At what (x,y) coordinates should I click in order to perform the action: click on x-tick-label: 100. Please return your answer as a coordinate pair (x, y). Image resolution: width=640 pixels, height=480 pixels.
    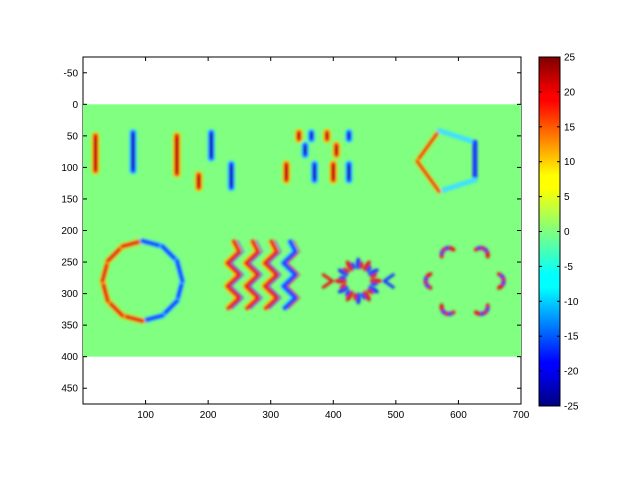
    Looking at the image, I should click on (145, 415).